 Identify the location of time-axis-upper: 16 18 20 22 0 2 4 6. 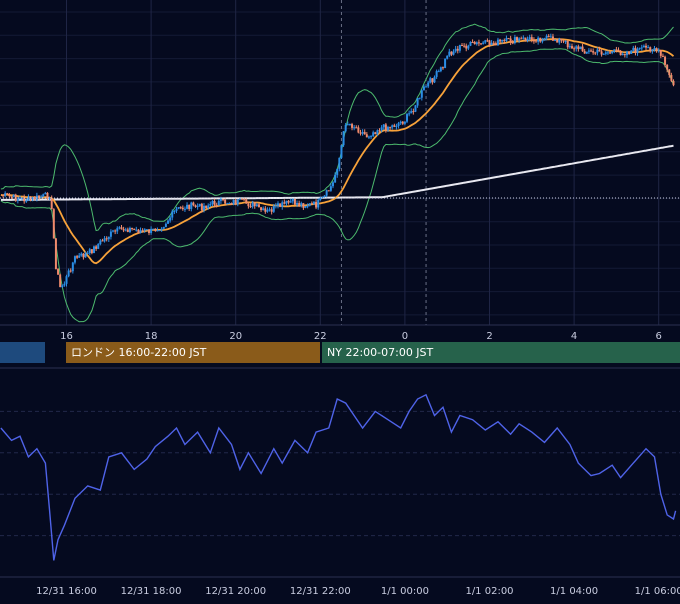
(340, 333).